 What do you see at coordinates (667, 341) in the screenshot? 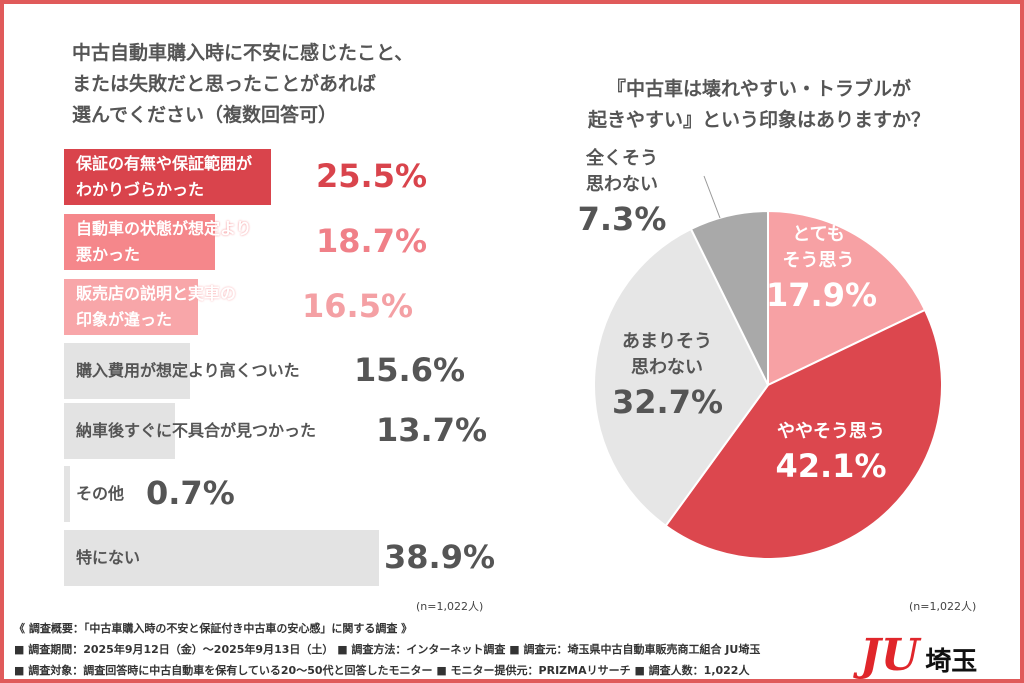
I see `pie-label-line: あまりそう` at bounding box center [667, 341].